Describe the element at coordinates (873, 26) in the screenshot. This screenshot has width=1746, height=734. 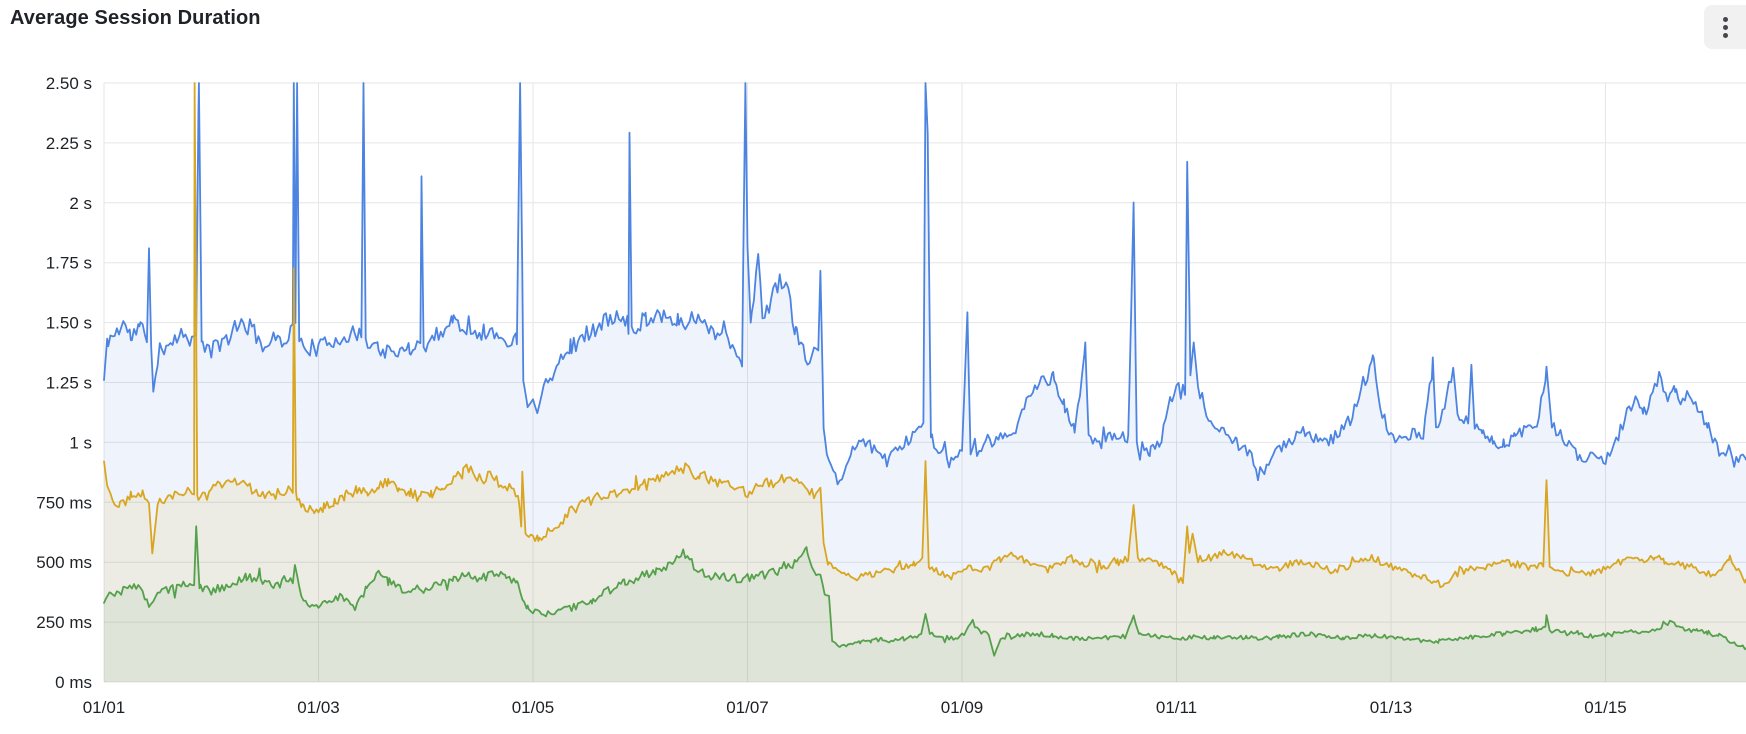
I see `panel-header: Average Session Duration` at that location.